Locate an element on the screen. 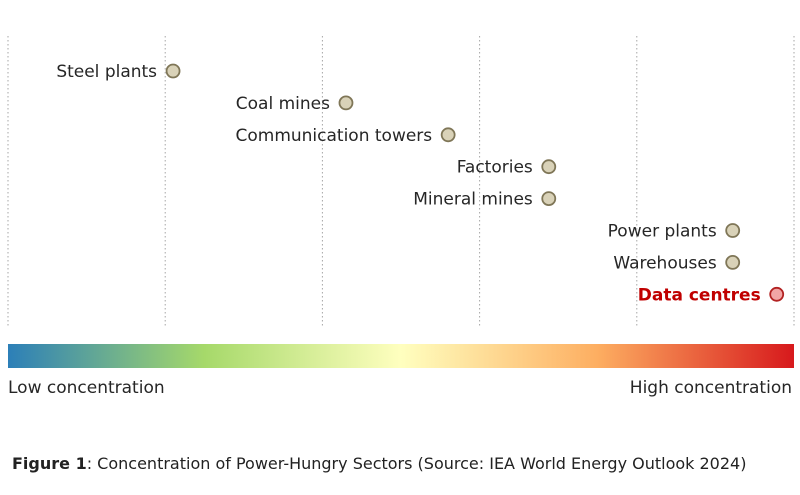  data-point-label: Power plants is located at coordinates (662, 232).